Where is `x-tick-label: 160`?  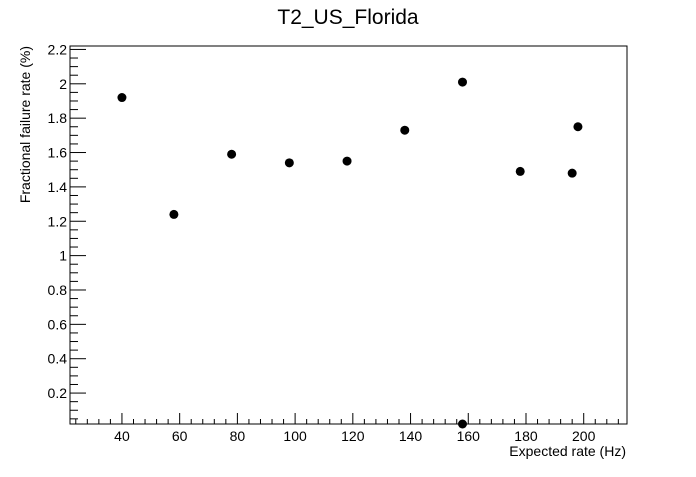
x-tick-label: 160 is located at coordinates (469, 436).